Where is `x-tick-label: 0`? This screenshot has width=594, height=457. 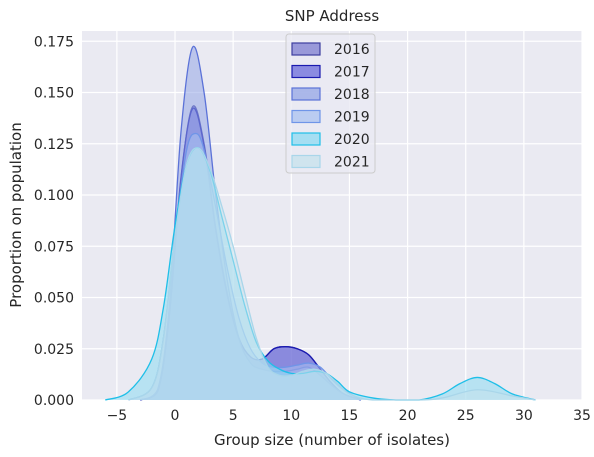 x-tick-label: 0 is located at coordinates (175, 416).